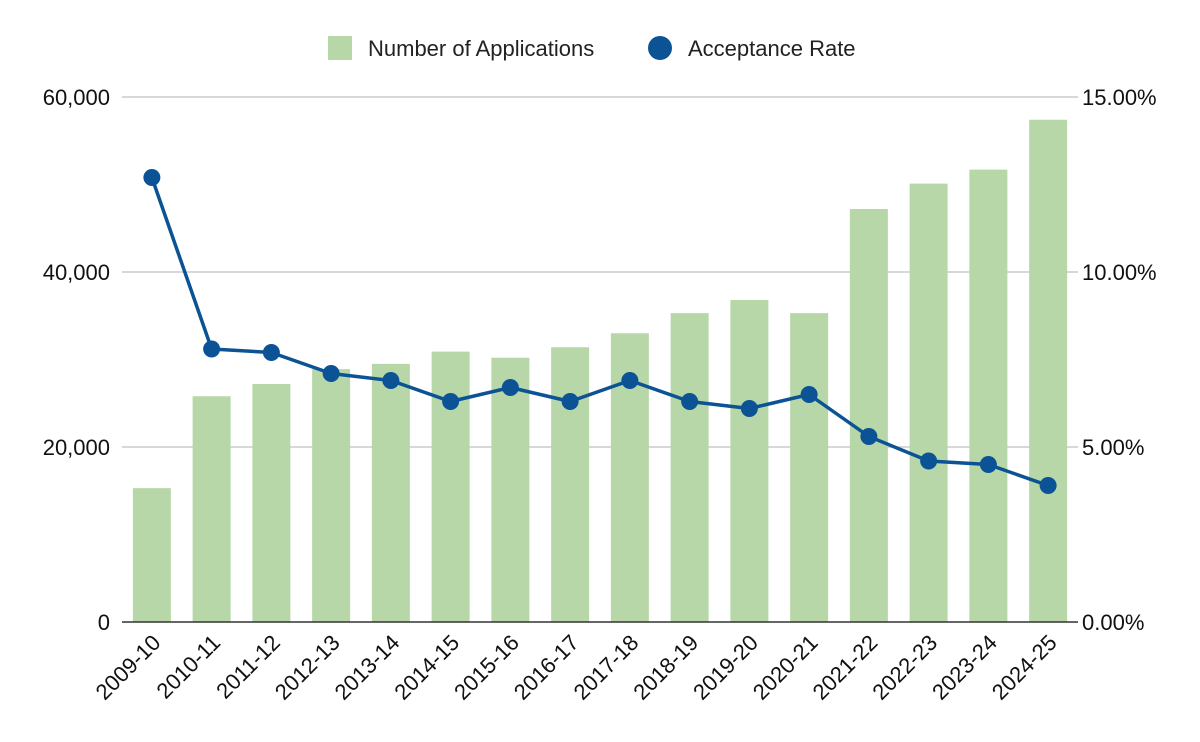 The height and width of the screenshot is (742, 1200). I want to click on legend-swatch-applications, so click(340, 48).